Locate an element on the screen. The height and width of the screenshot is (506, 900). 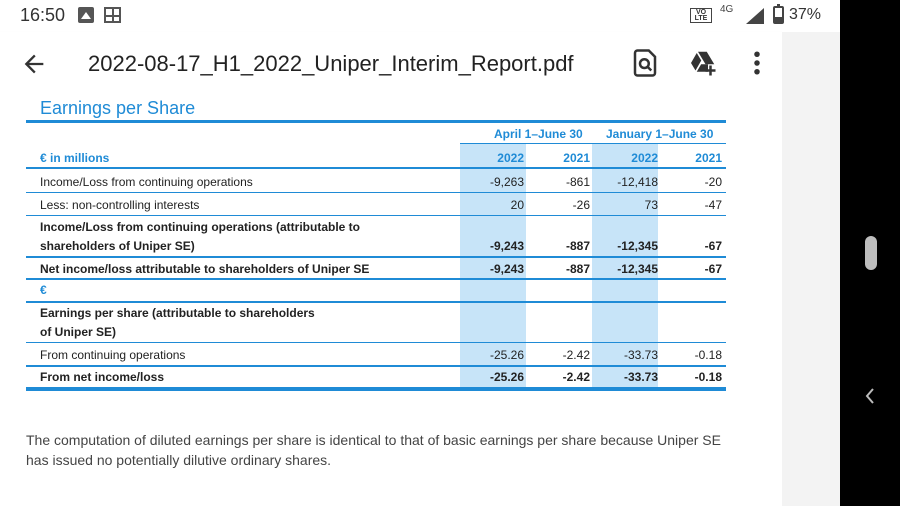
row-label: From net income/loss is located at coordinates (102, 377).